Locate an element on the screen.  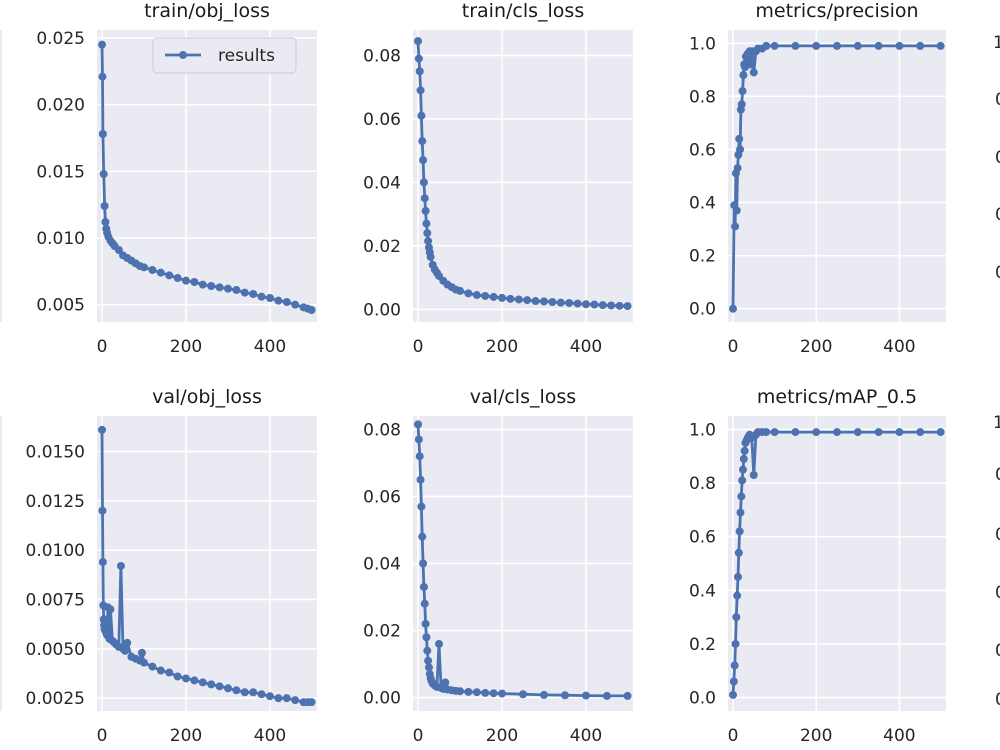
y-tick-label: 0.8 is located at coordinates (702, 97).